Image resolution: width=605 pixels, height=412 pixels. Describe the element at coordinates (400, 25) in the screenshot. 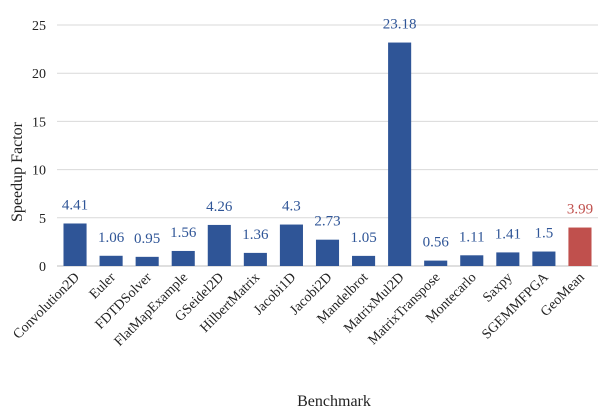

I see `data-label-matrixmul2d: 23.18` at that location.